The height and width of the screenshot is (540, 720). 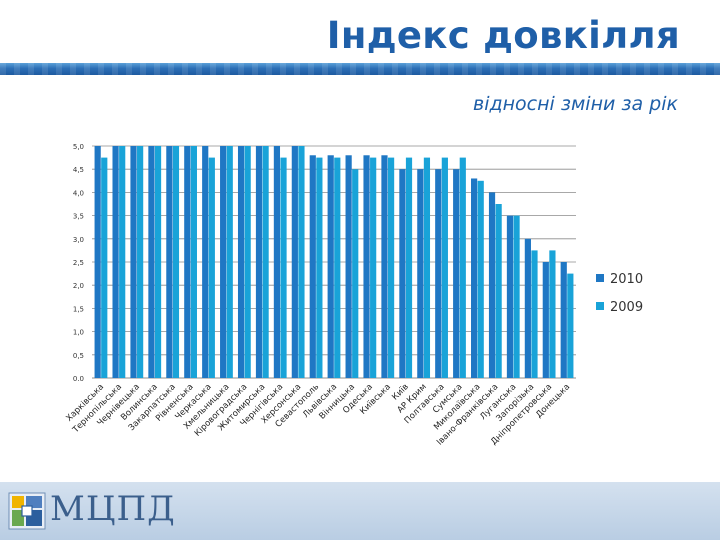 What do you see at coordinates (78, 379) in the screenshot?
I see `y-tick-label: 0.0` at bounding box center [78, 379].